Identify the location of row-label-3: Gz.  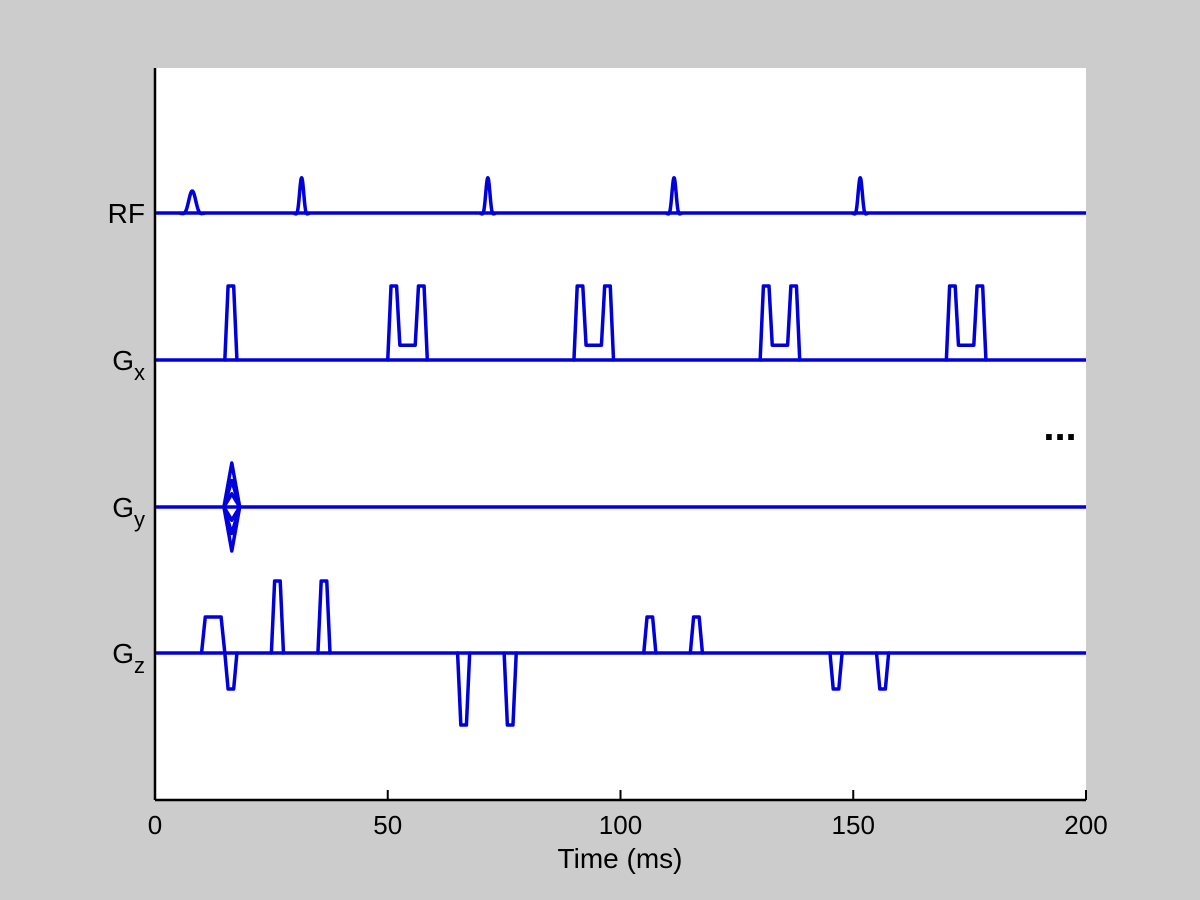
(128, 658).